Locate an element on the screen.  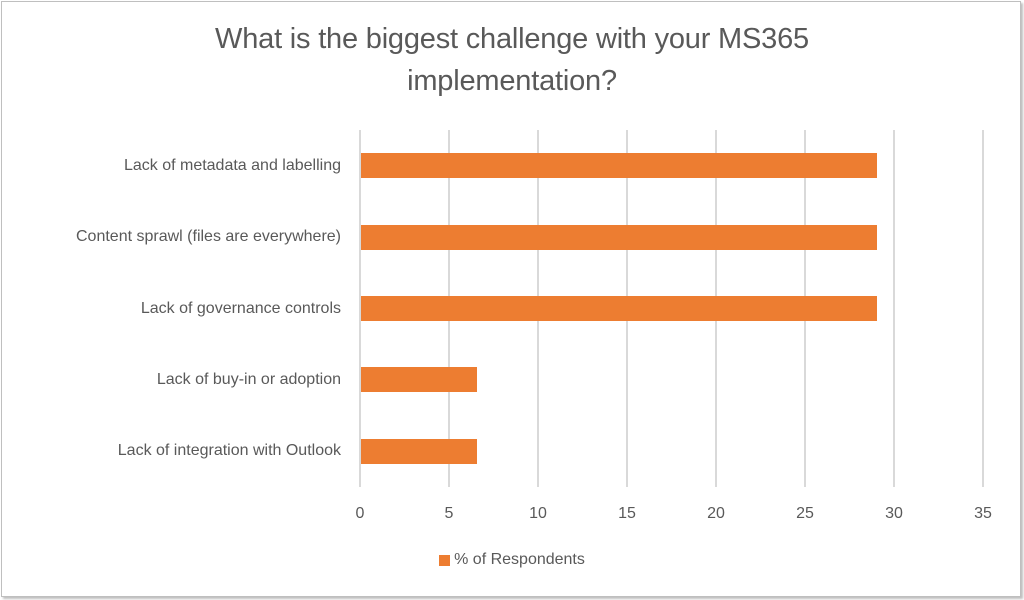
x-tick-label: 30 is located at coordinates (894, 513).